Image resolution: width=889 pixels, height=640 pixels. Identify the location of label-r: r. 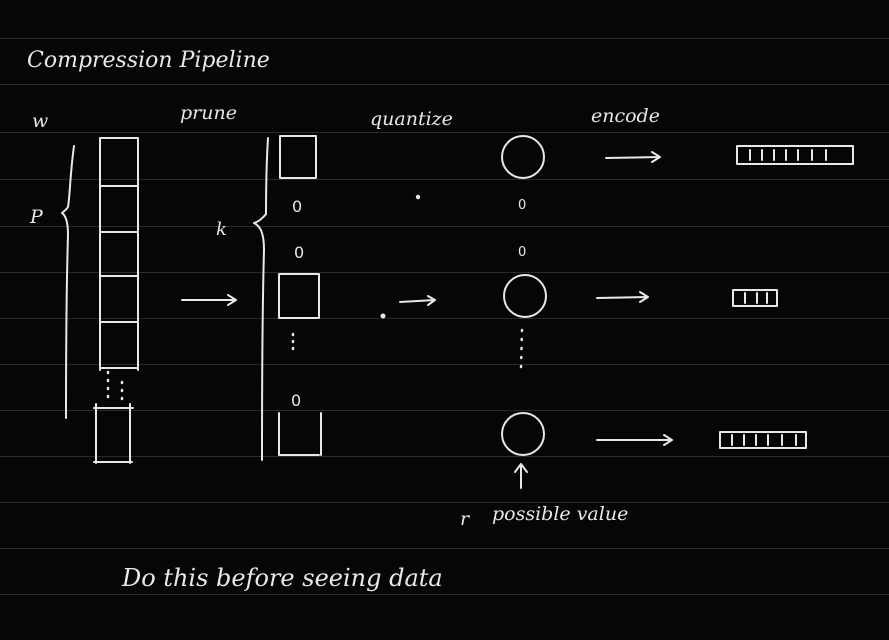
(465, 519).